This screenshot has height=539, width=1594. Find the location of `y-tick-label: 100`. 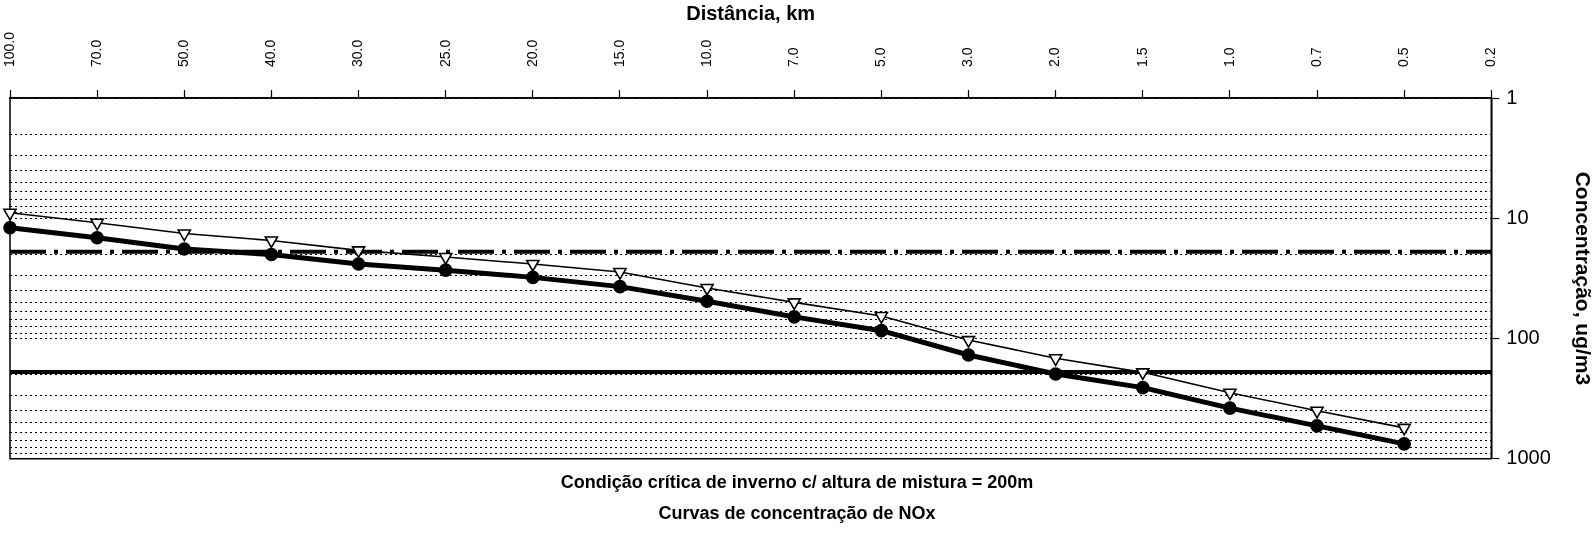

y-tick-label: 100 is located at coordinates (1523, 337).